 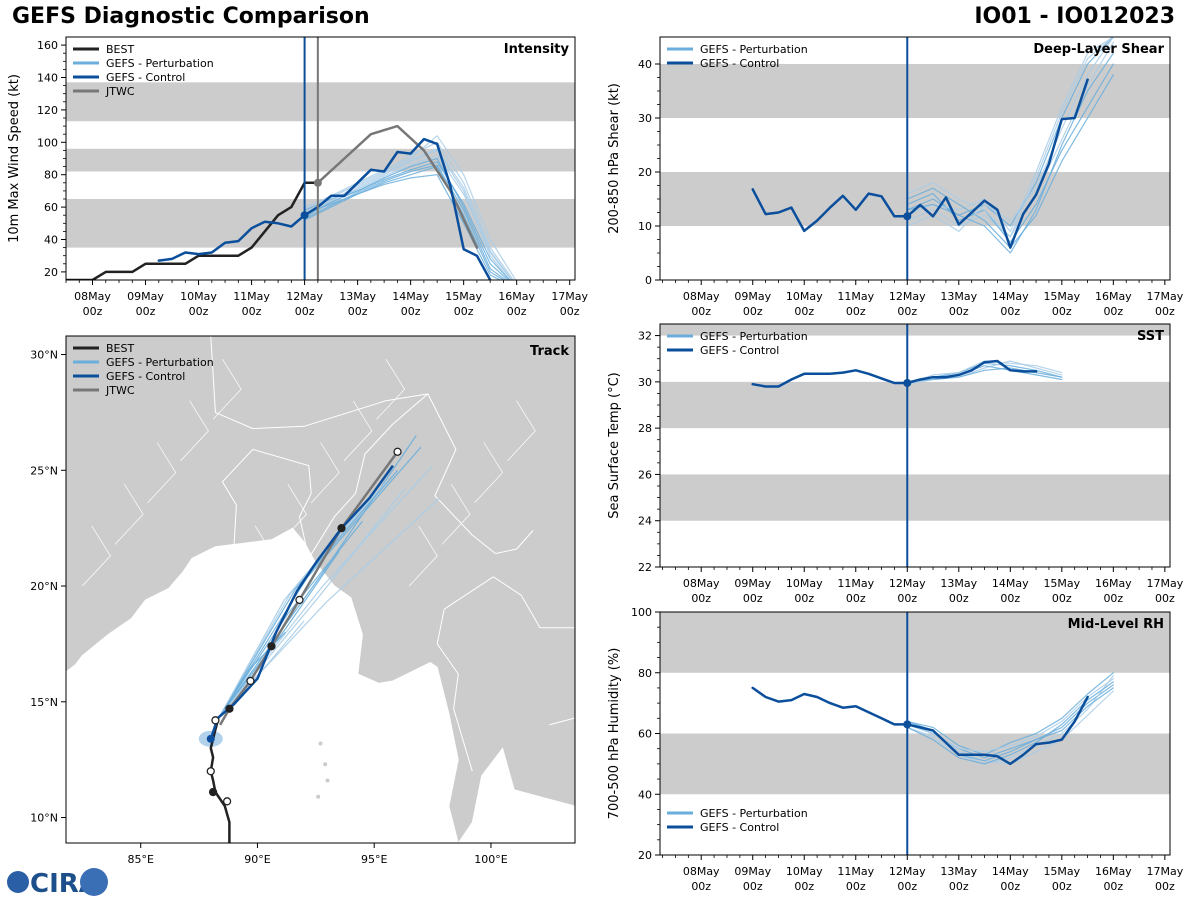 I want to click on x-tick-label-date: 11May, so click(x=855, y=583).